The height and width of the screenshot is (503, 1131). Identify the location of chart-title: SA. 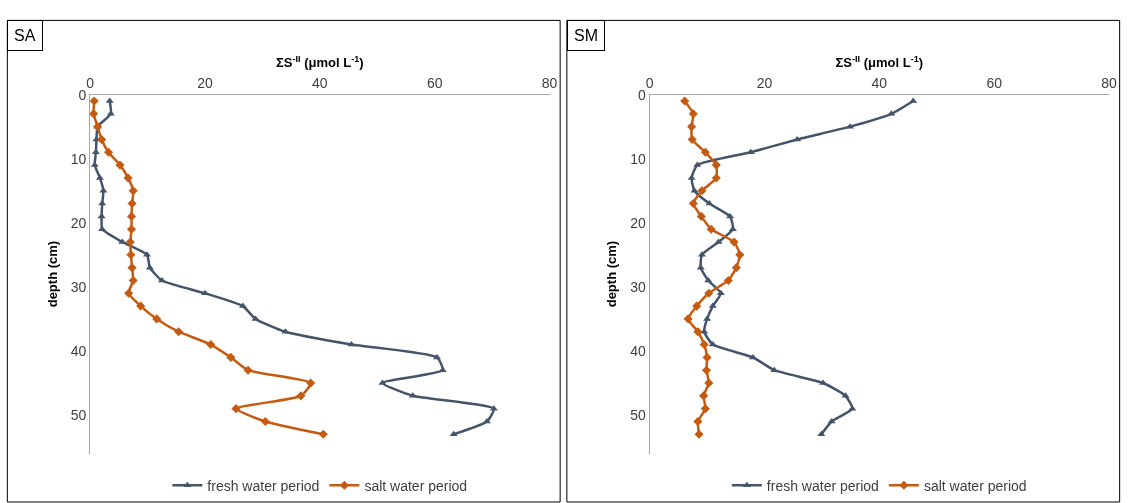
(25, 35).